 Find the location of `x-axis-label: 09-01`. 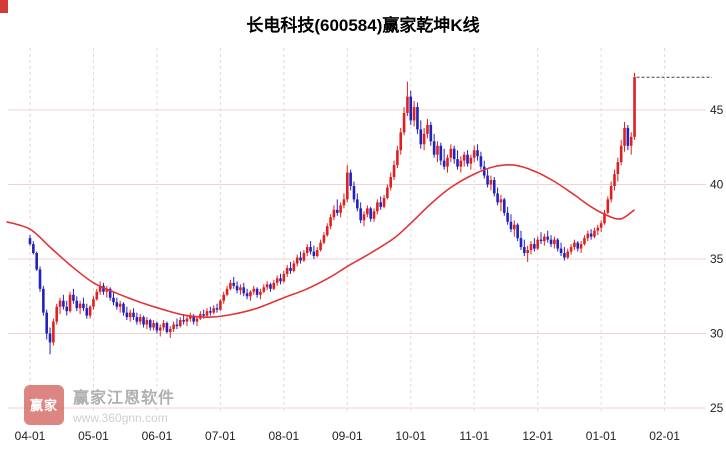

x-axis-label: 09-01 is located at coordinates (347, 436).